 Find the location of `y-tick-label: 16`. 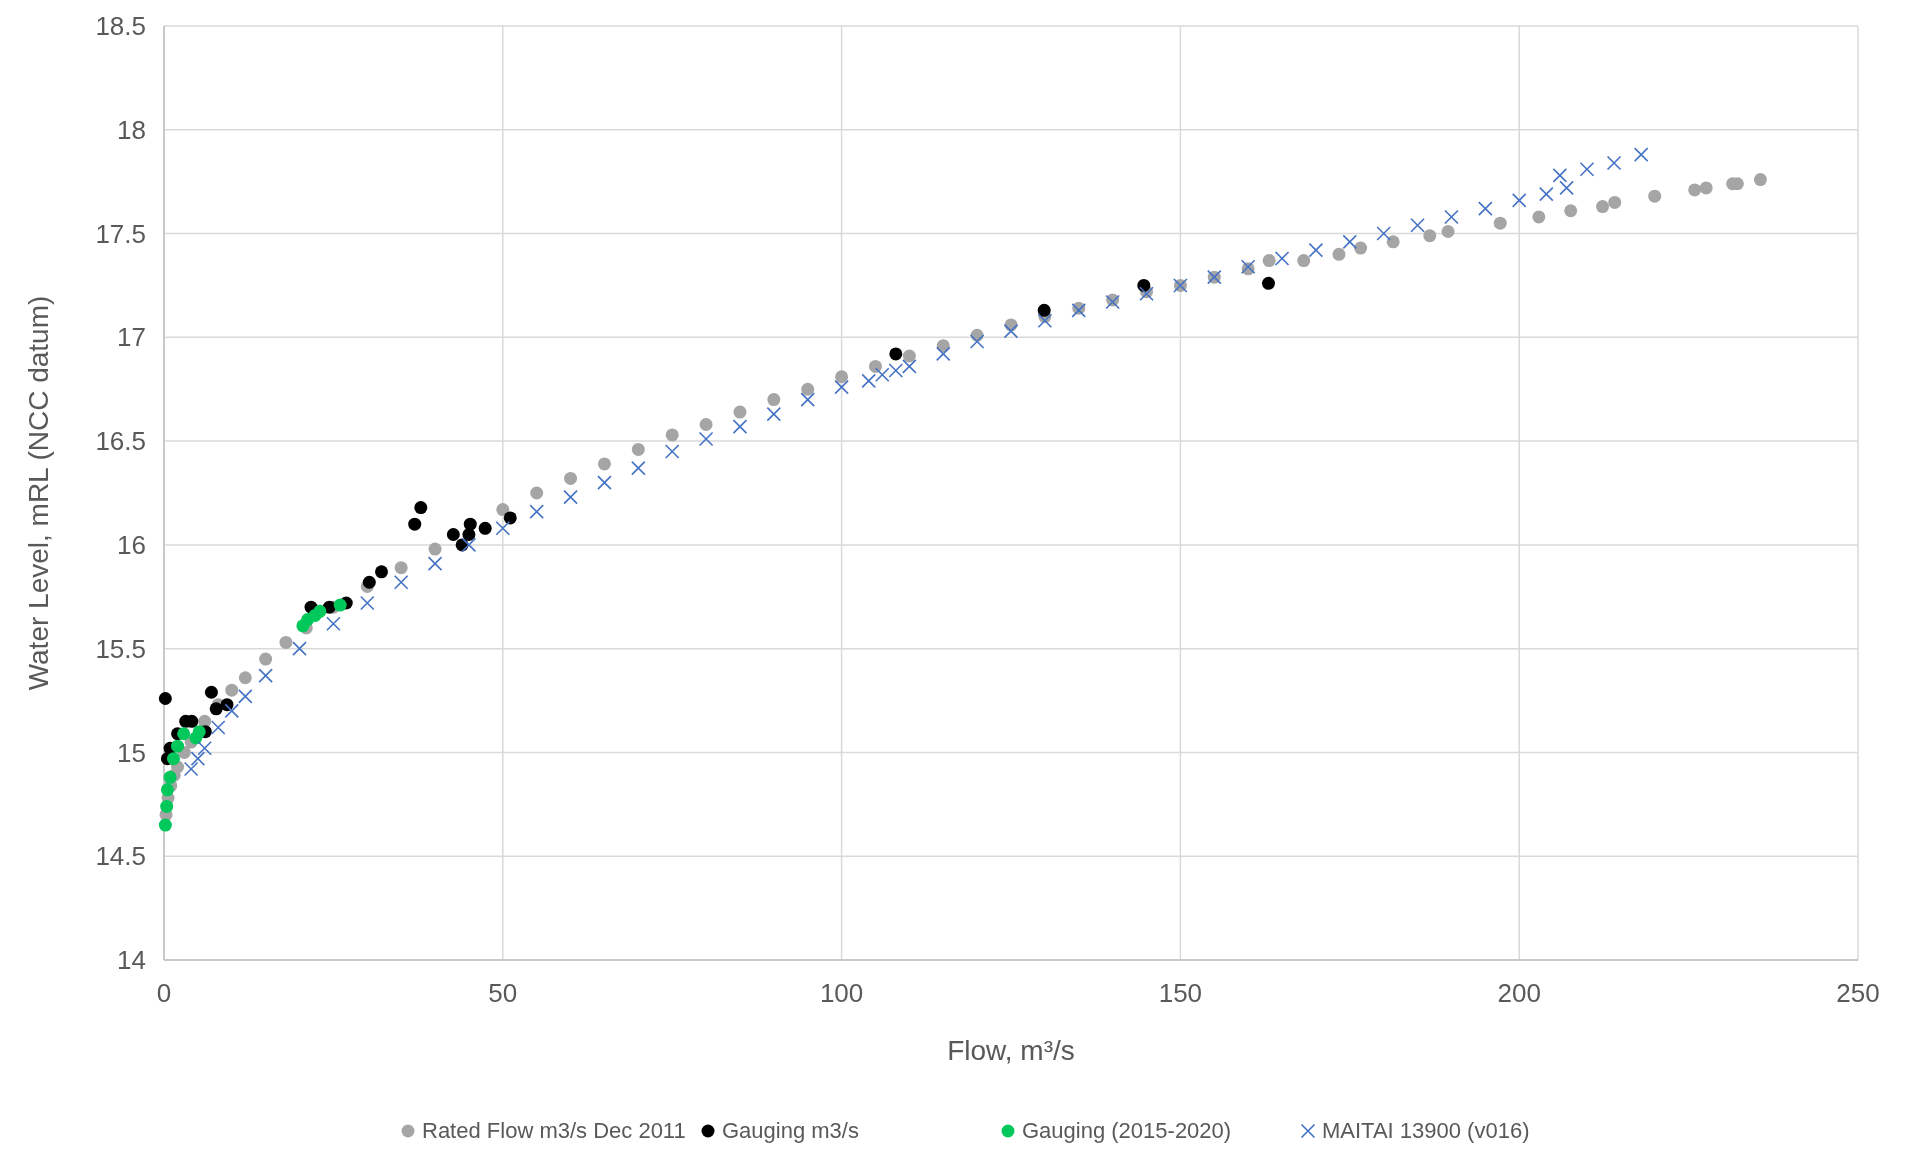

y-tick-label: 16 is located at coordinates (131, 544).